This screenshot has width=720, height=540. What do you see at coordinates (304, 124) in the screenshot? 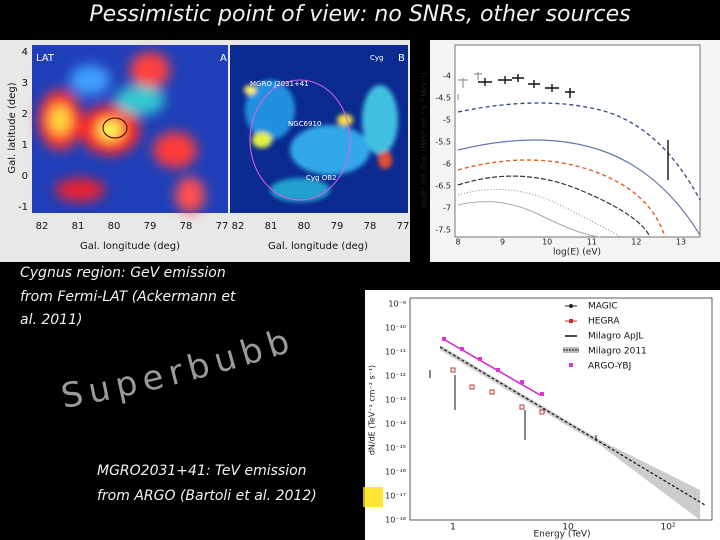
I see `map-label: NGC6910` at bounding box center [304, 124].